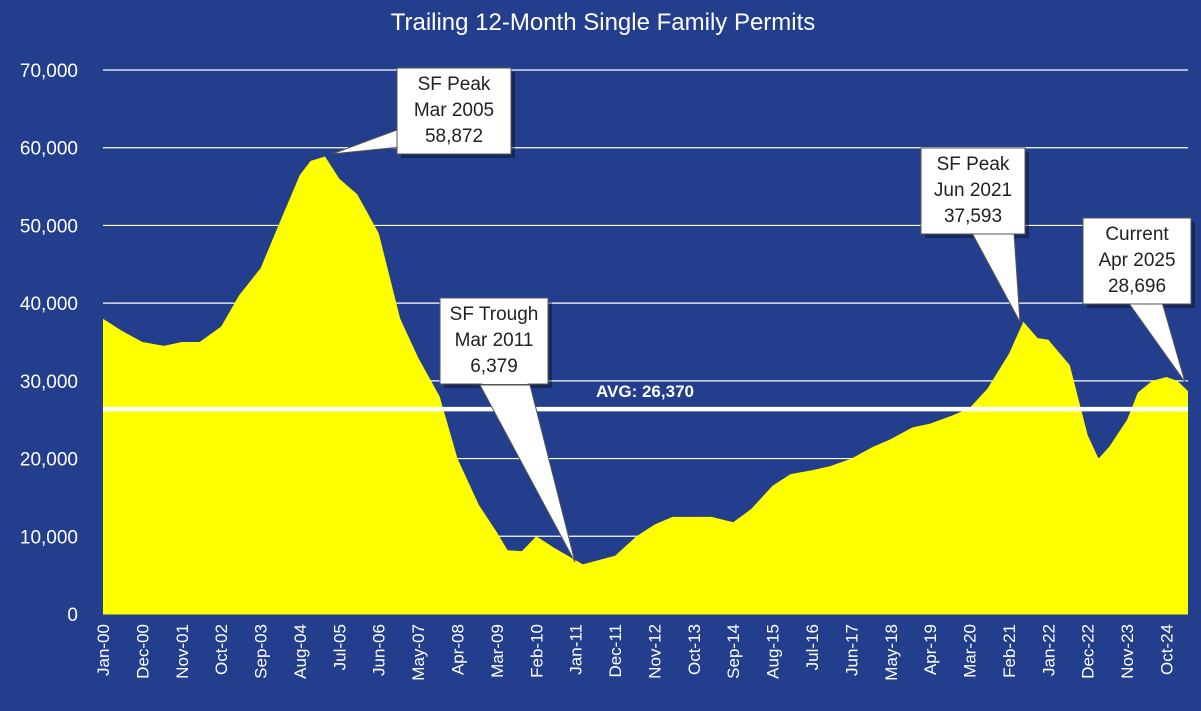 This screenshot has width=1201, height=711. I want to click on callout-text: 58,872, so click(454, 136).